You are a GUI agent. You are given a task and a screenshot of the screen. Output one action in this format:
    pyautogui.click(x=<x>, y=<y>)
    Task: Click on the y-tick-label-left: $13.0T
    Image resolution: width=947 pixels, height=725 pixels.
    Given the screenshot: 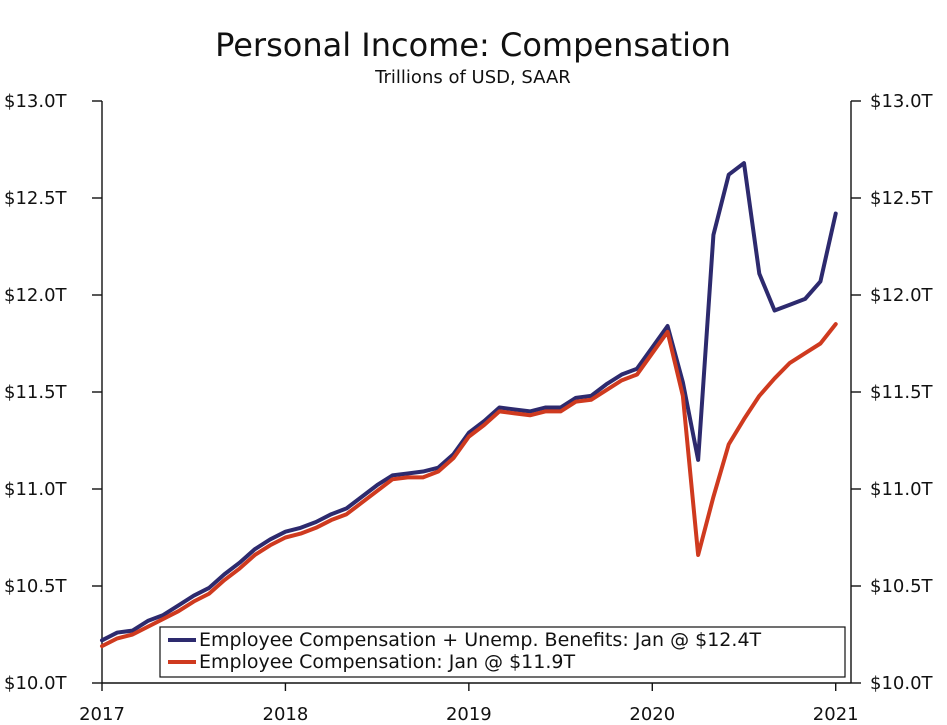 What is the action you would take?
    pyautogui.click(x=36, y=101)
    